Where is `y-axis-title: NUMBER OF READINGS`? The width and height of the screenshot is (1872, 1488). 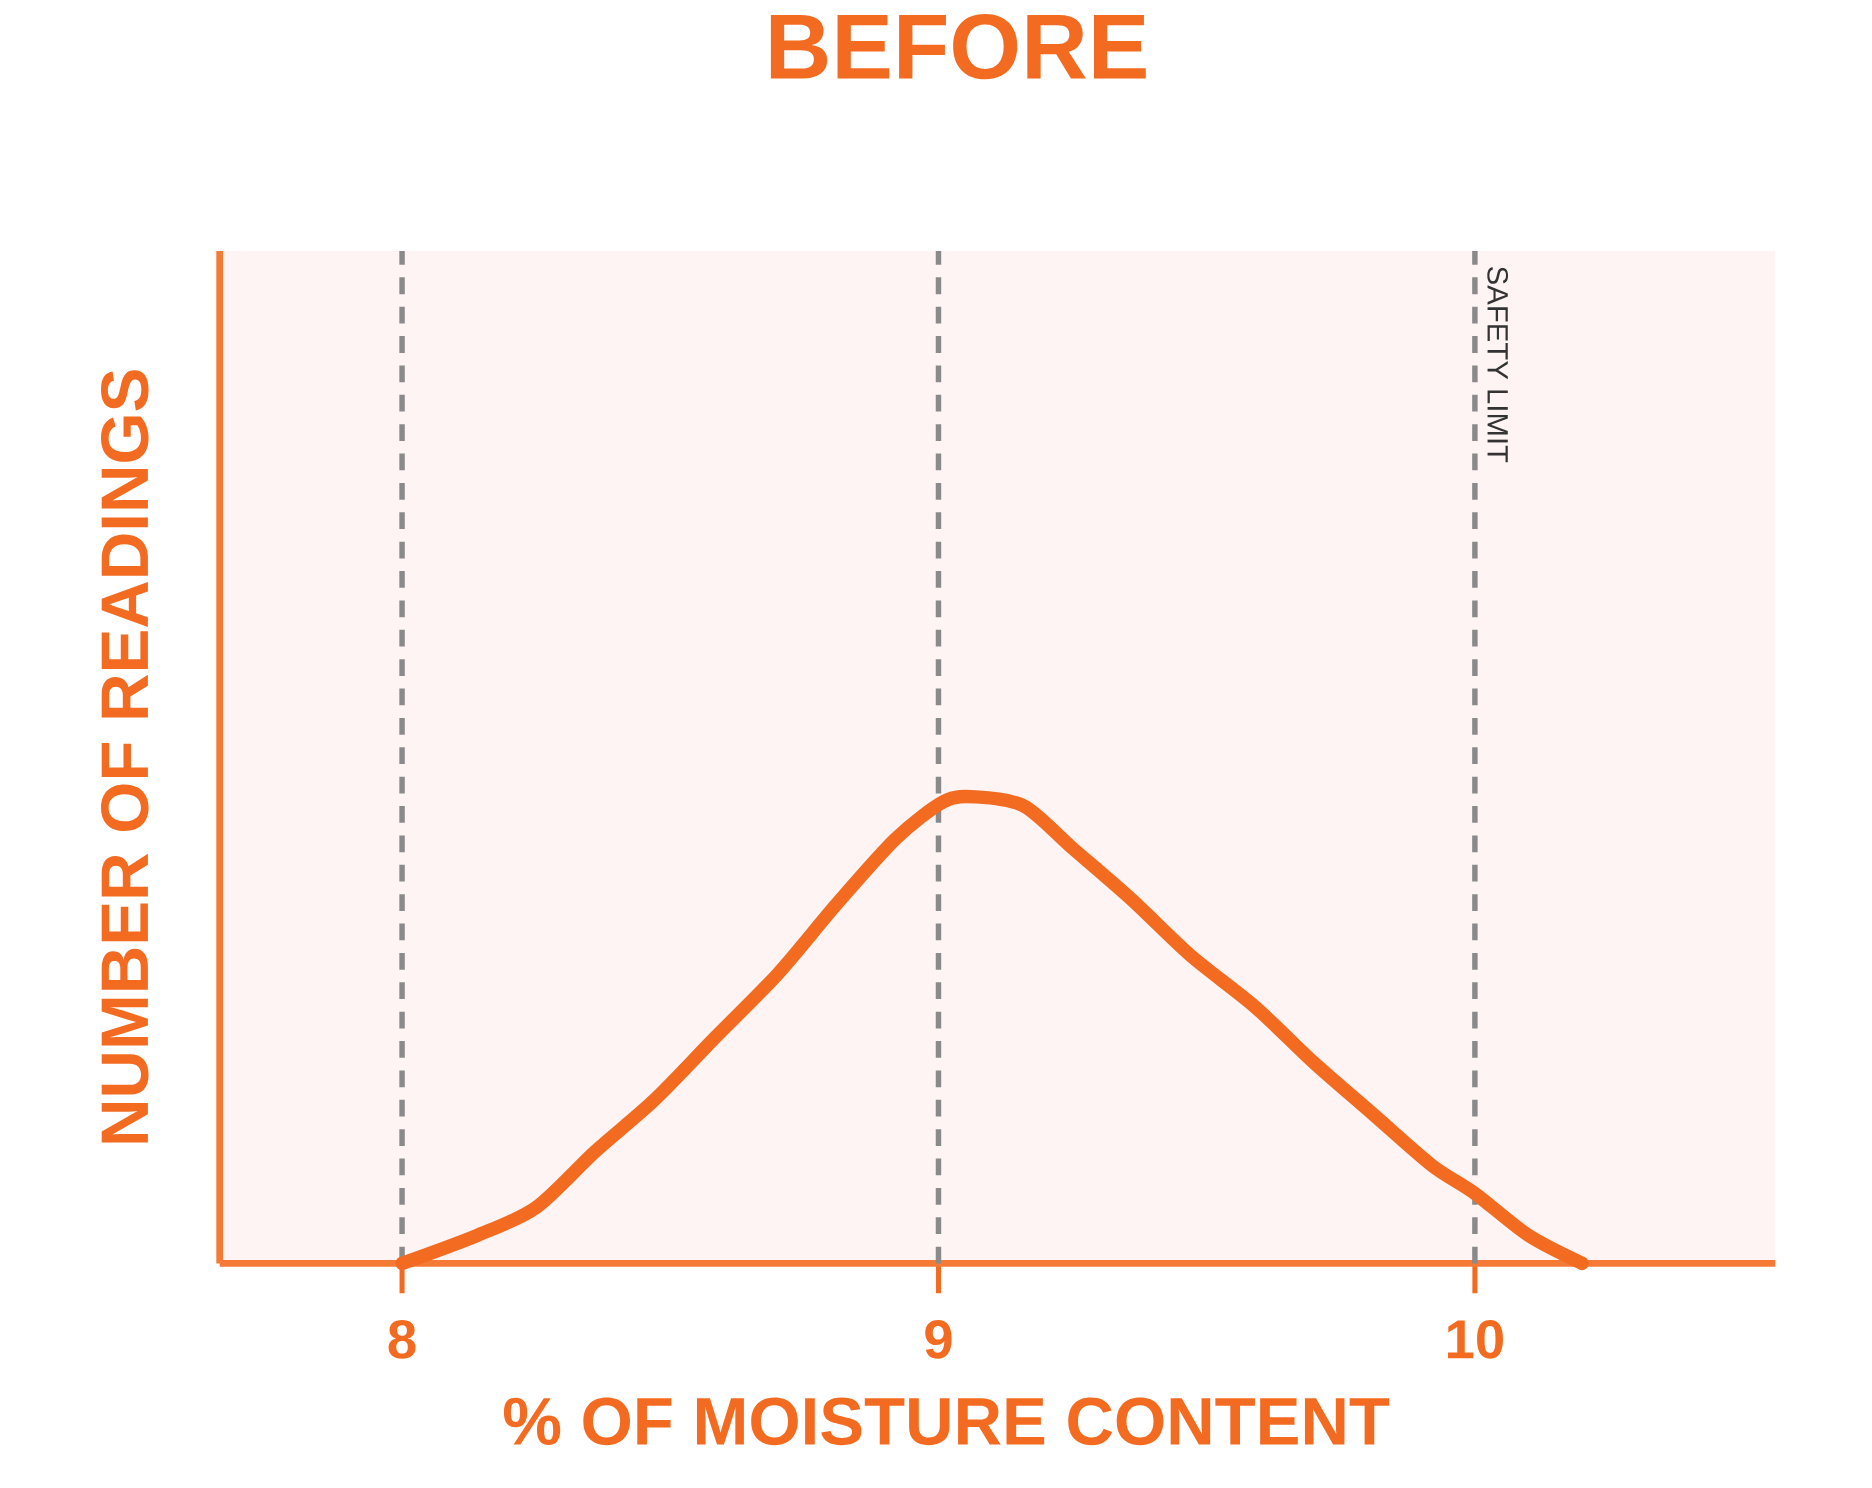 y-axis-title: NUMBER OF READINGS is located at coordinates (125, 756).